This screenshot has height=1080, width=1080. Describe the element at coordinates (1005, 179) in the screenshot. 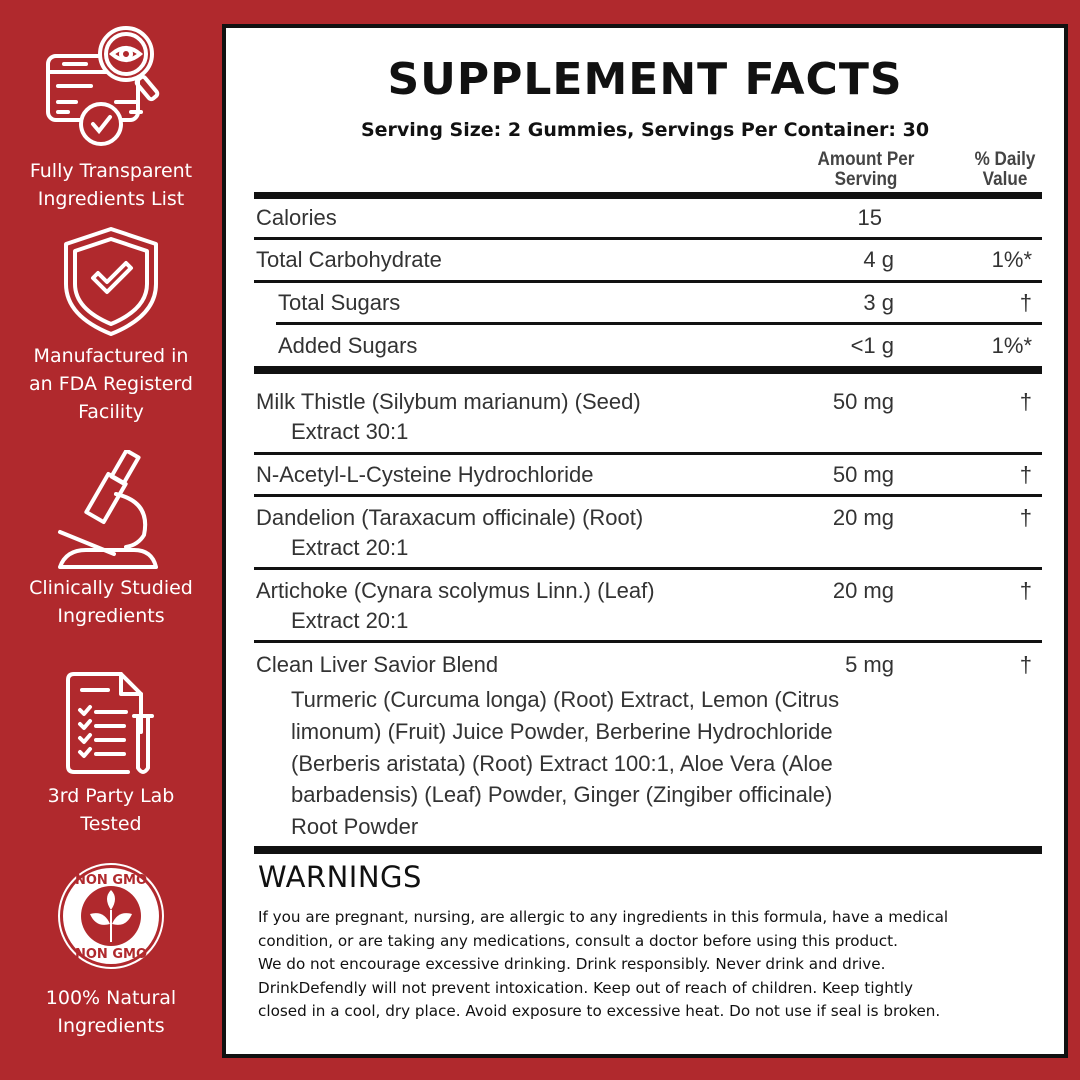

I see `header-text: Value` at that location.